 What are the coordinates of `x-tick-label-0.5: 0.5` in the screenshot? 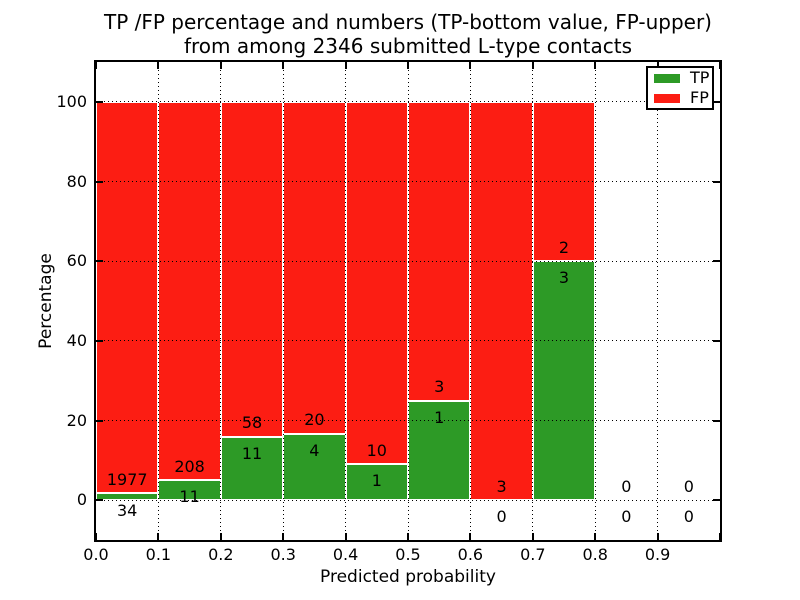 It's located at (408, 554).